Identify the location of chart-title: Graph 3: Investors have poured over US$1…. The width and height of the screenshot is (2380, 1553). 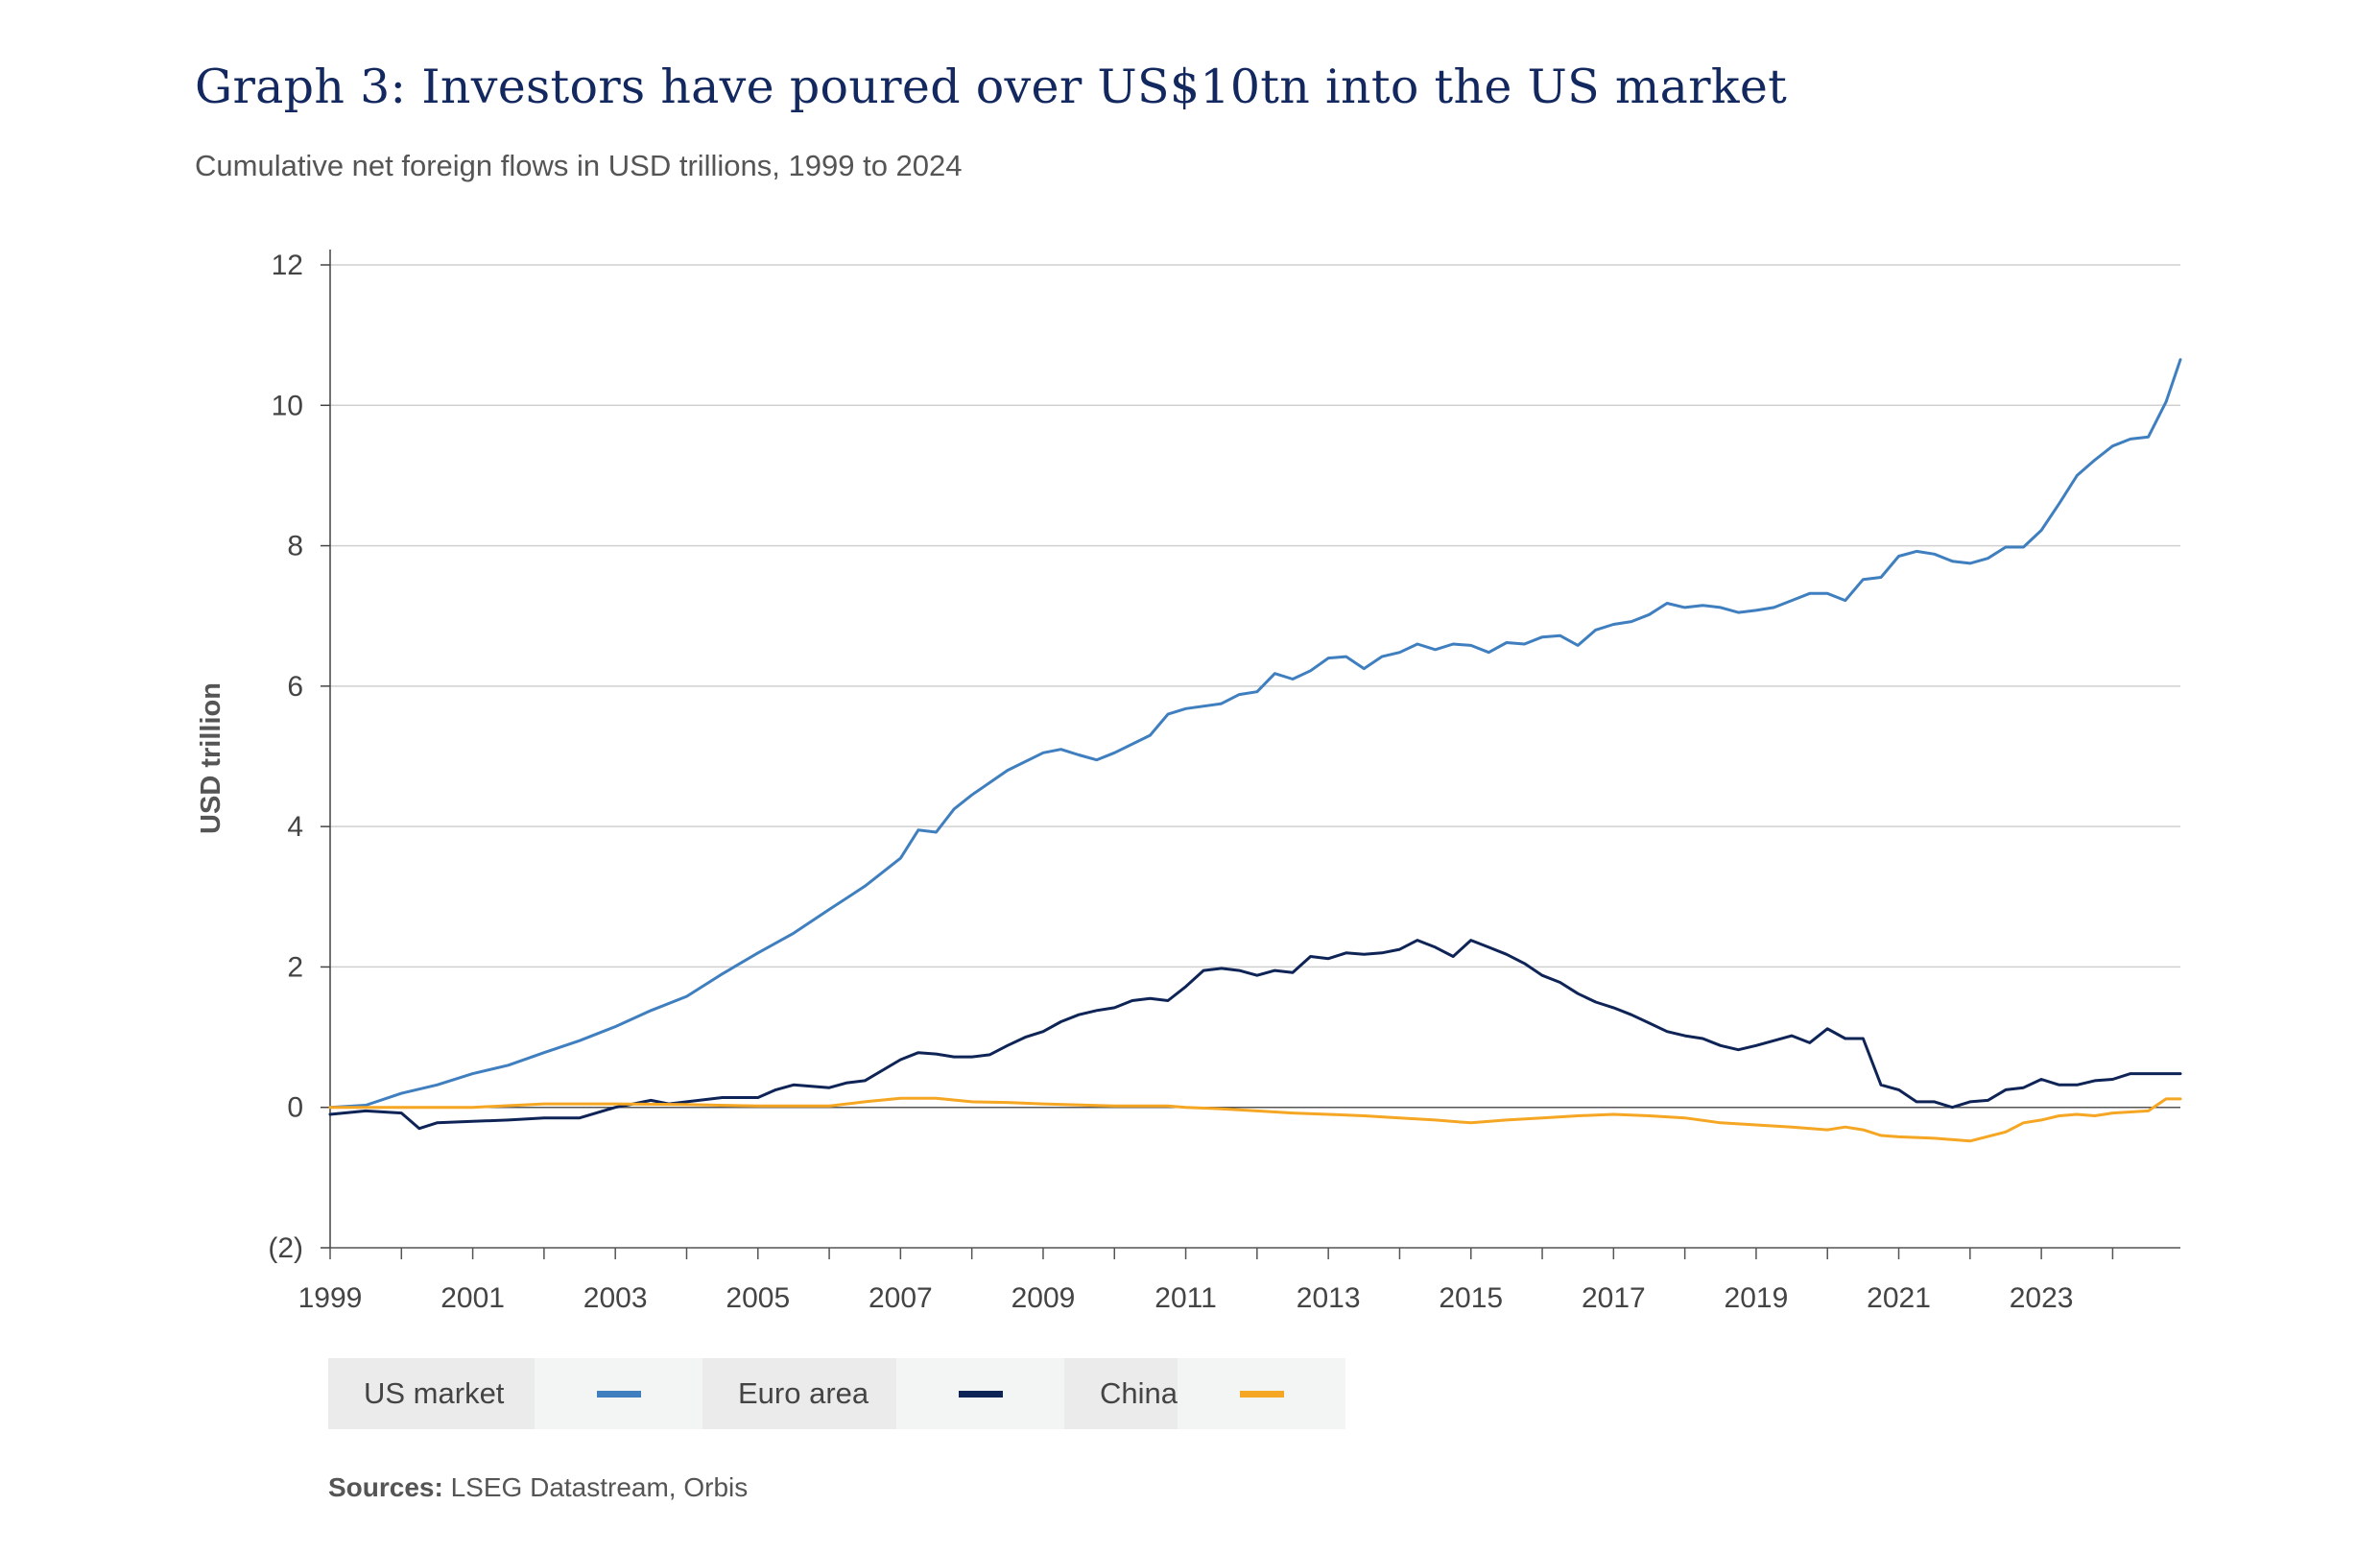
(991, 87).